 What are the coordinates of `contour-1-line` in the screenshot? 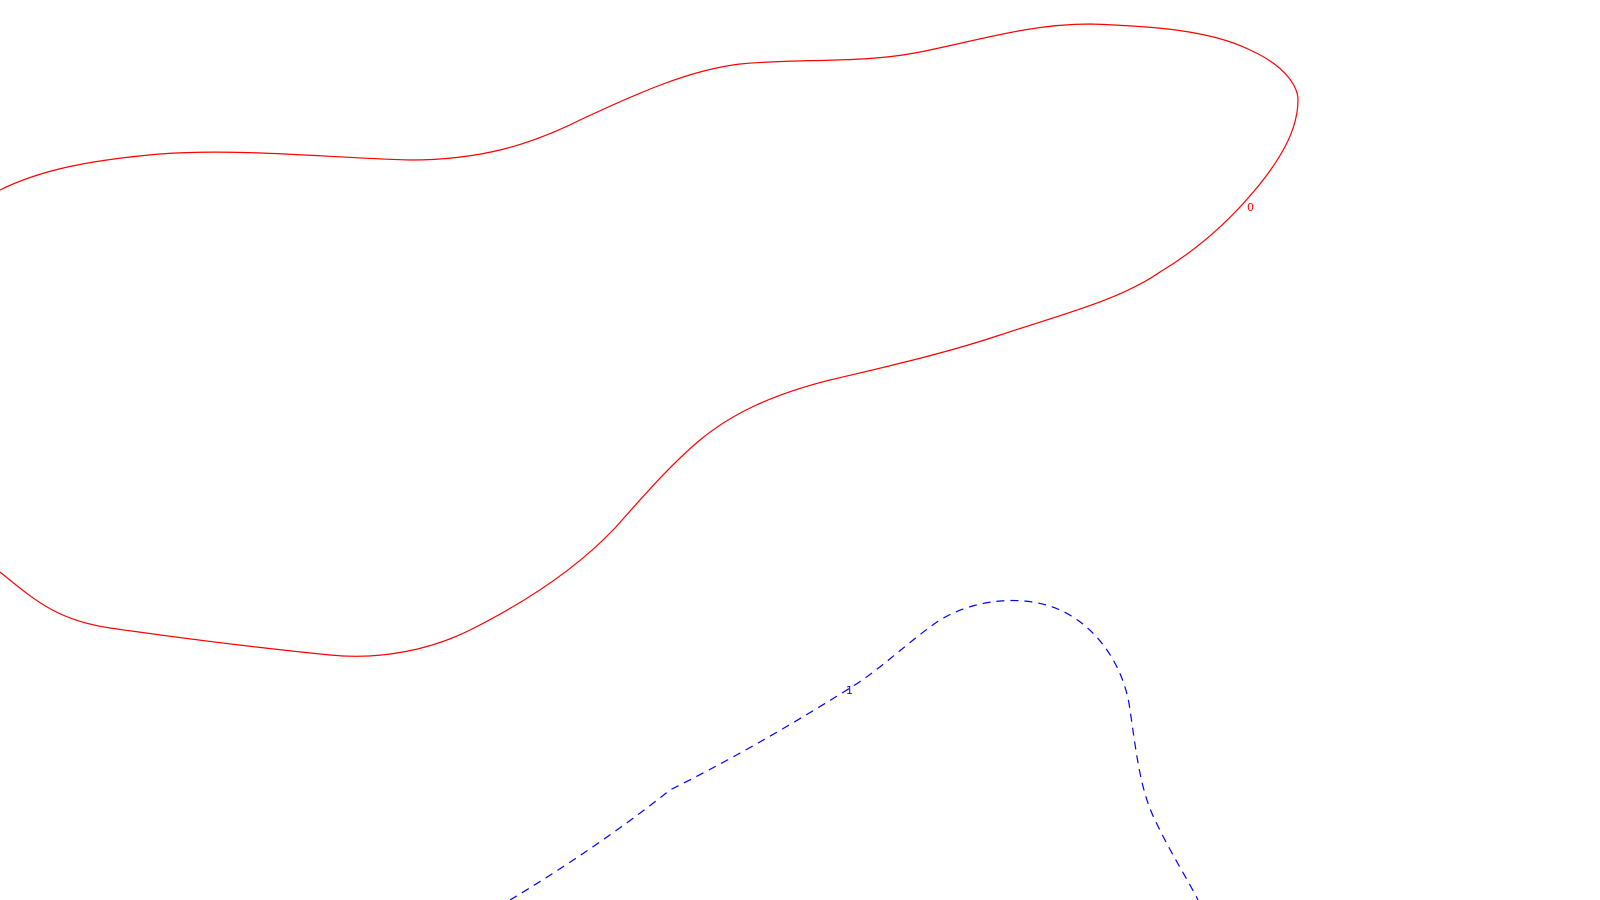 It's located at (854, 749).